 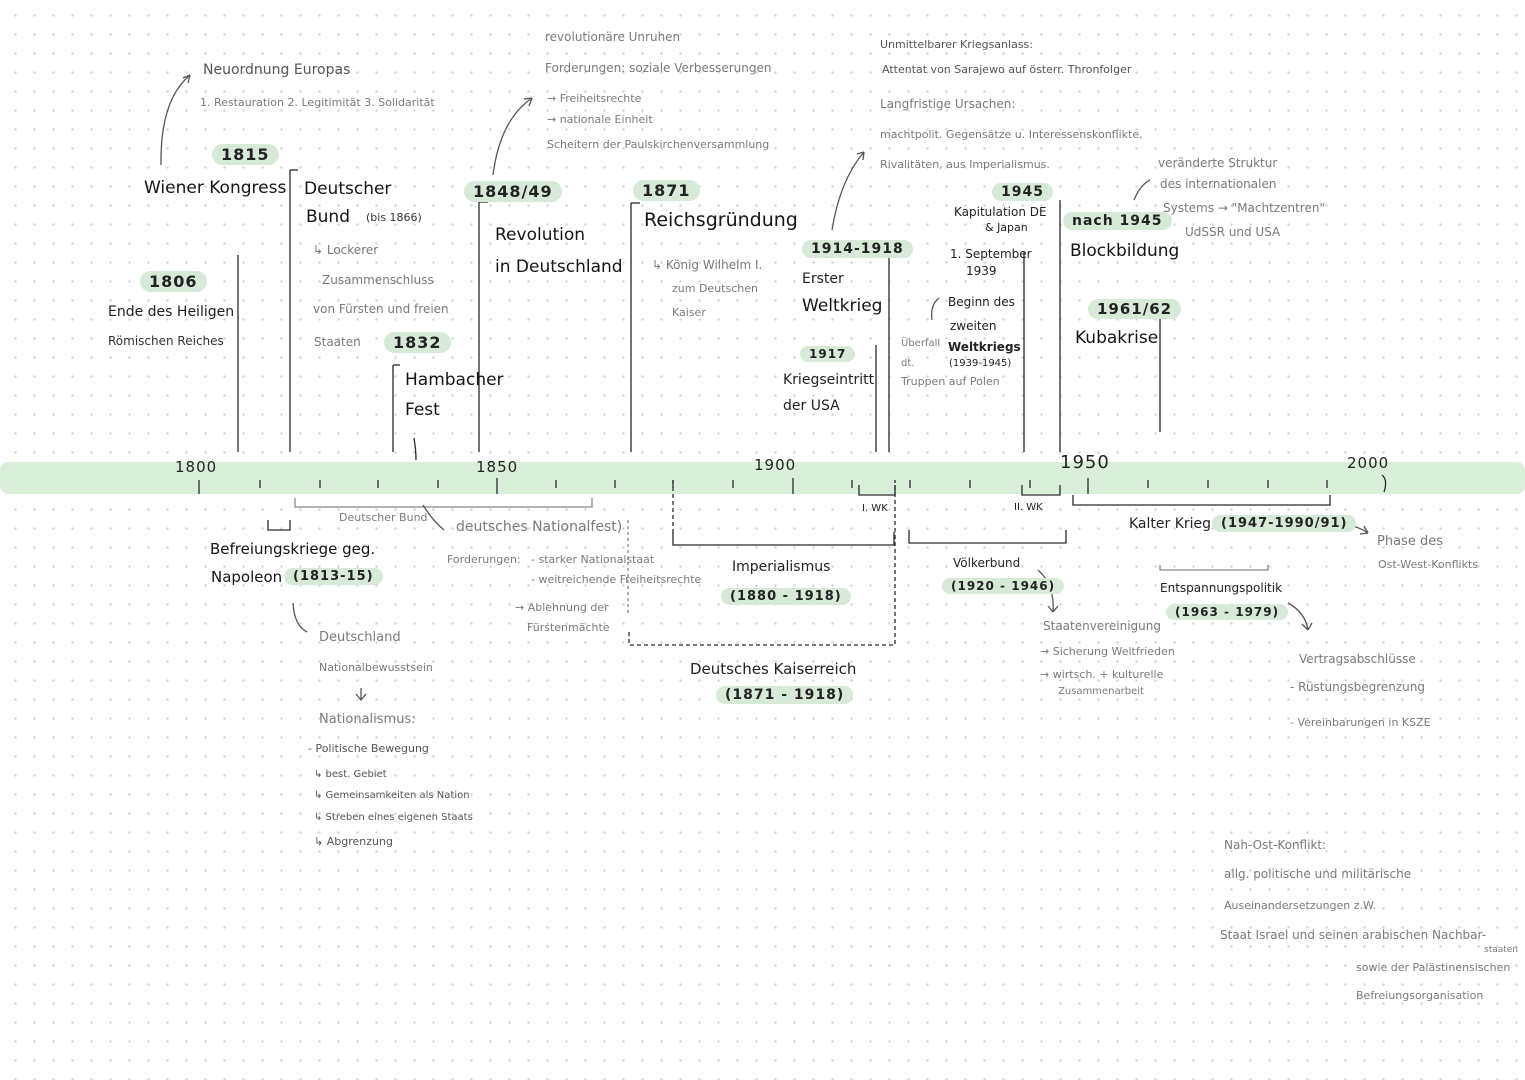 What do you see at coordinates (613, 37) in the screenshot?
I see `revolution-note1: revolutionäre Unruhen` at bounding box center [613, 37].